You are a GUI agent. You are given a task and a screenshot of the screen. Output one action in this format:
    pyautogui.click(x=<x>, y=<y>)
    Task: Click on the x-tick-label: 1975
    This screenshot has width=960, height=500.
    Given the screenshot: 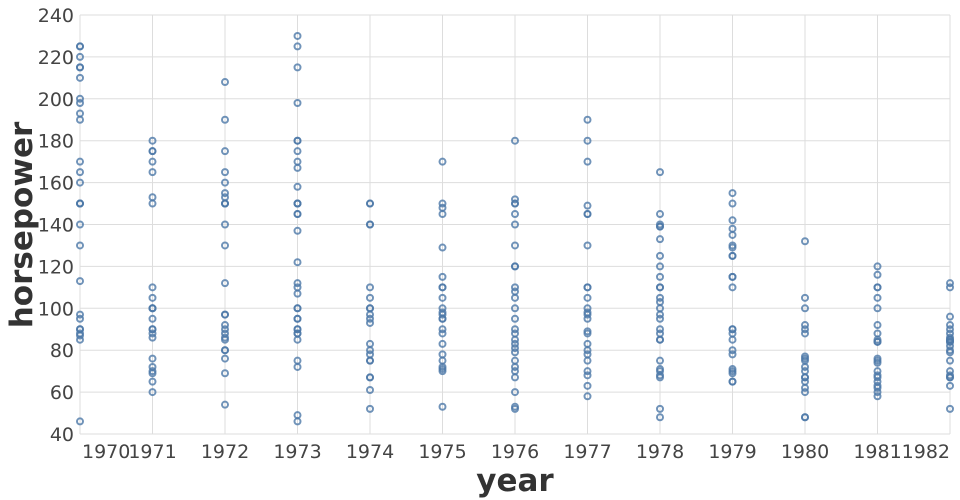 What is the action you would take?
    pyautogui.click(x=442, y=452)
    